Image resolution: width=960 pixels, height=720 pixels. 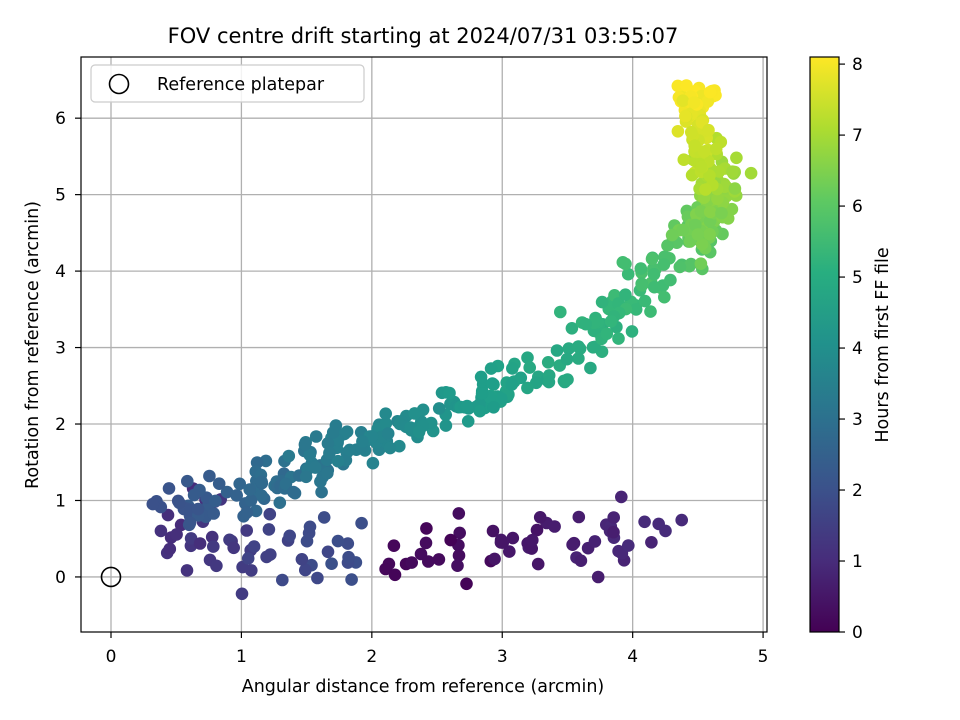 What do you see at coordinates (437, 649) in the screenshot?
I see `x-axis-ticks: 0 1 2 3 4 5` at bounding box center [437, 649].